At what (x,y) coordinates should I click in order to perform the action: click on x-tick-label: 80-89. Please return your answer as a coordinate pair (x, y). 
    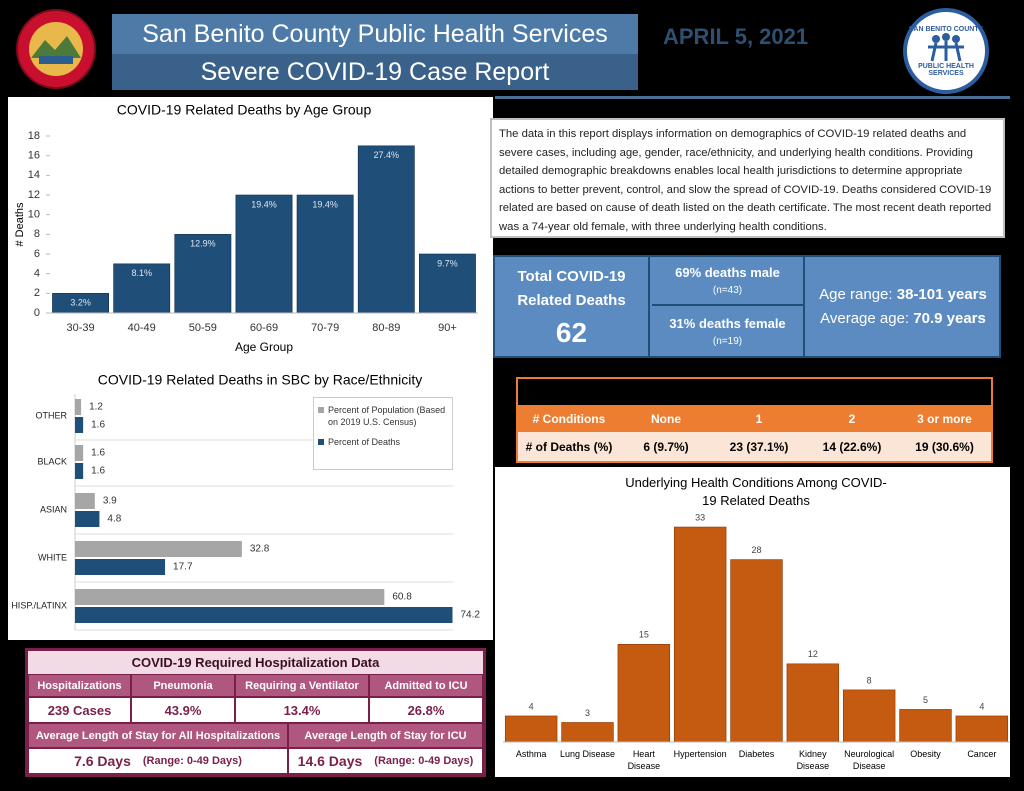
    Looking at the image, I should click on (386, 328).